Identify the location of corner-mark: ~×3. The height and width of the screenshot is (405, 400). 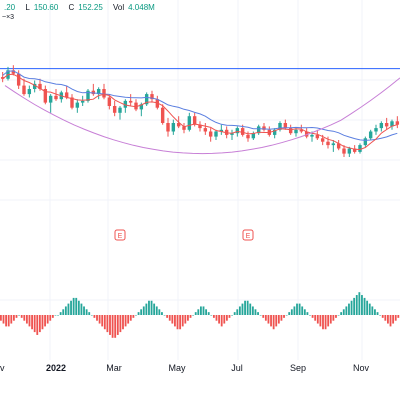
(8, 17).